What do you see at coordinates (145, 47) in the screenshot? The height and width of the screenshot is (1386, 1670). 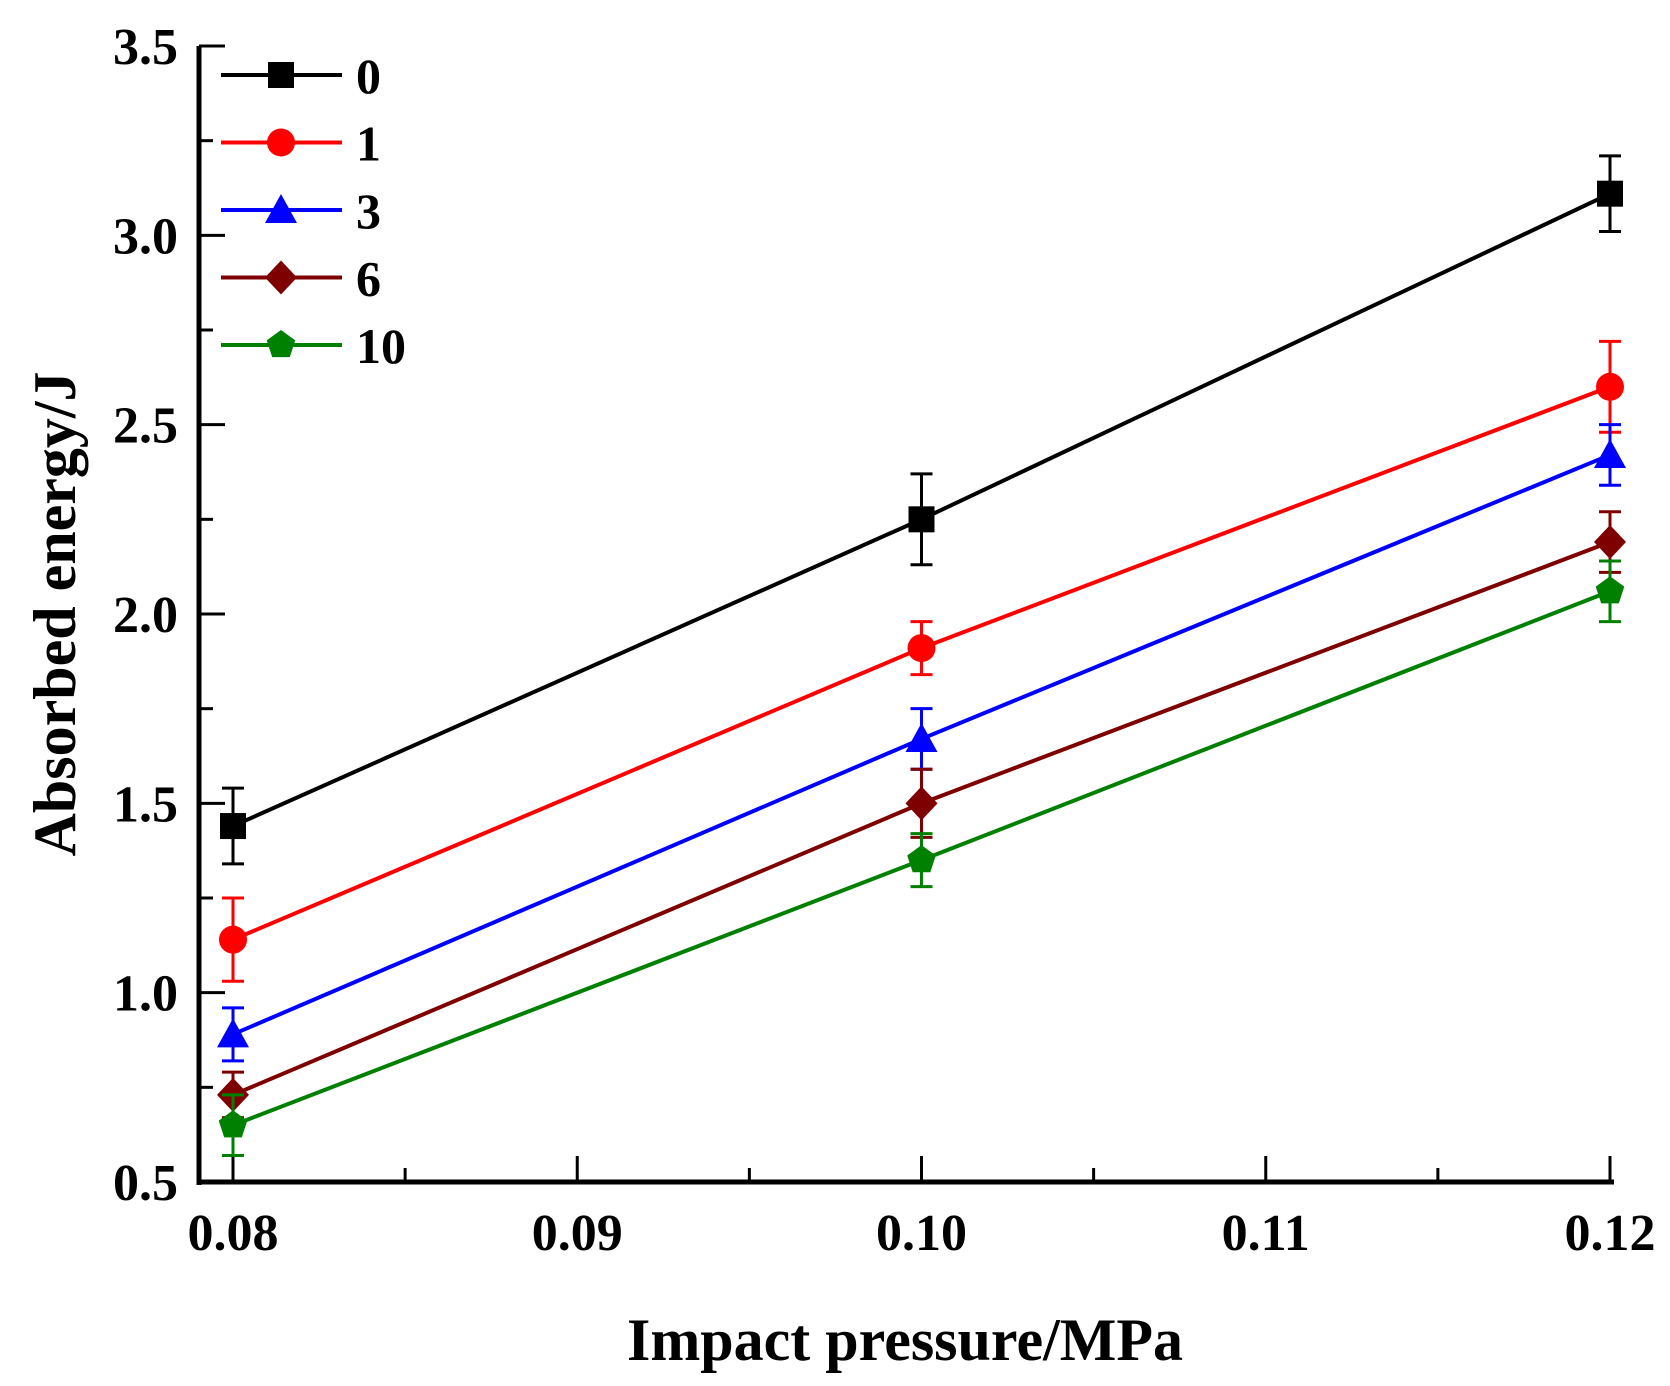 I see `y-tick-label: 3.5` at bounding box center [145, 47].